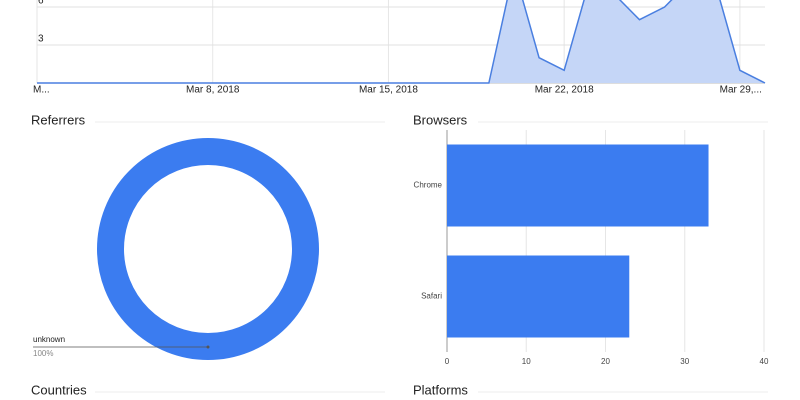 The width and height of the screenshot is (800, 400). I want to click on x-tick-label: Mar 15, 2018, so click(388, 90).